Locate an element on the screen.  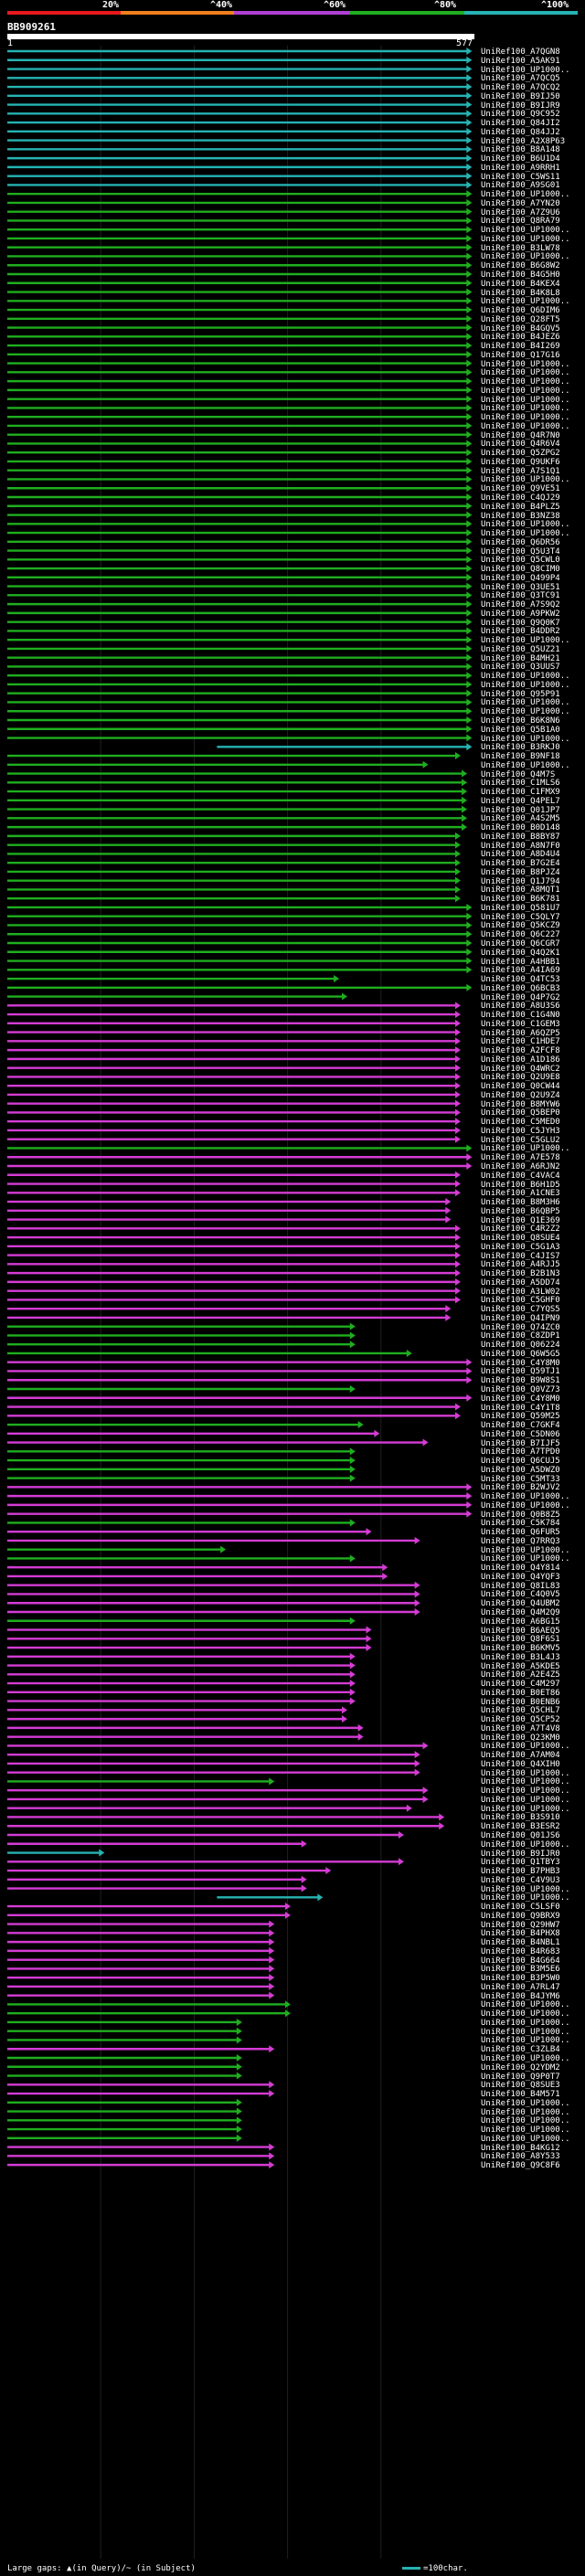
hit-label: UniRef100_B8PJZ4 is located at coordinates (520, 872).